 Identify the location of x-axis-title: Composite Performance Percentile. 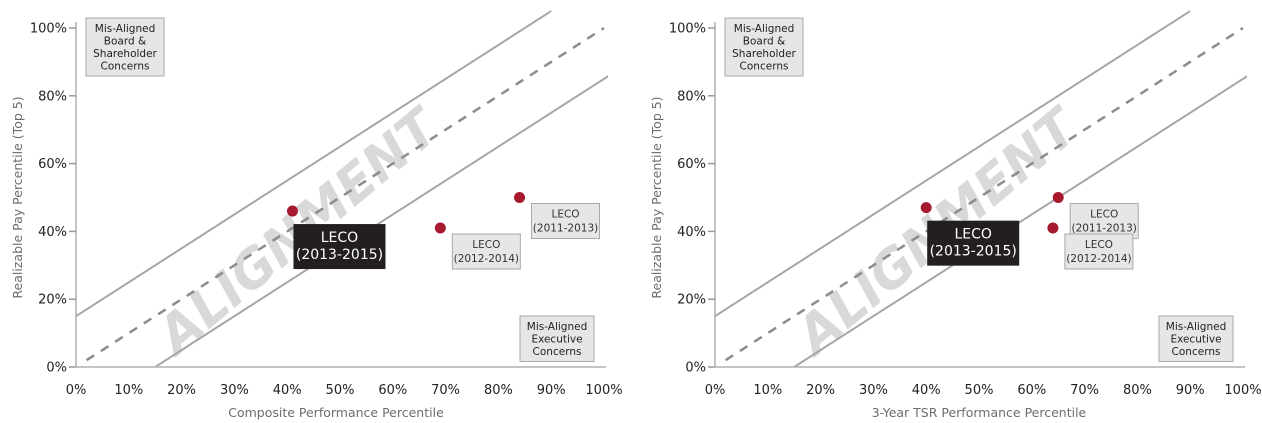
(336, 412).